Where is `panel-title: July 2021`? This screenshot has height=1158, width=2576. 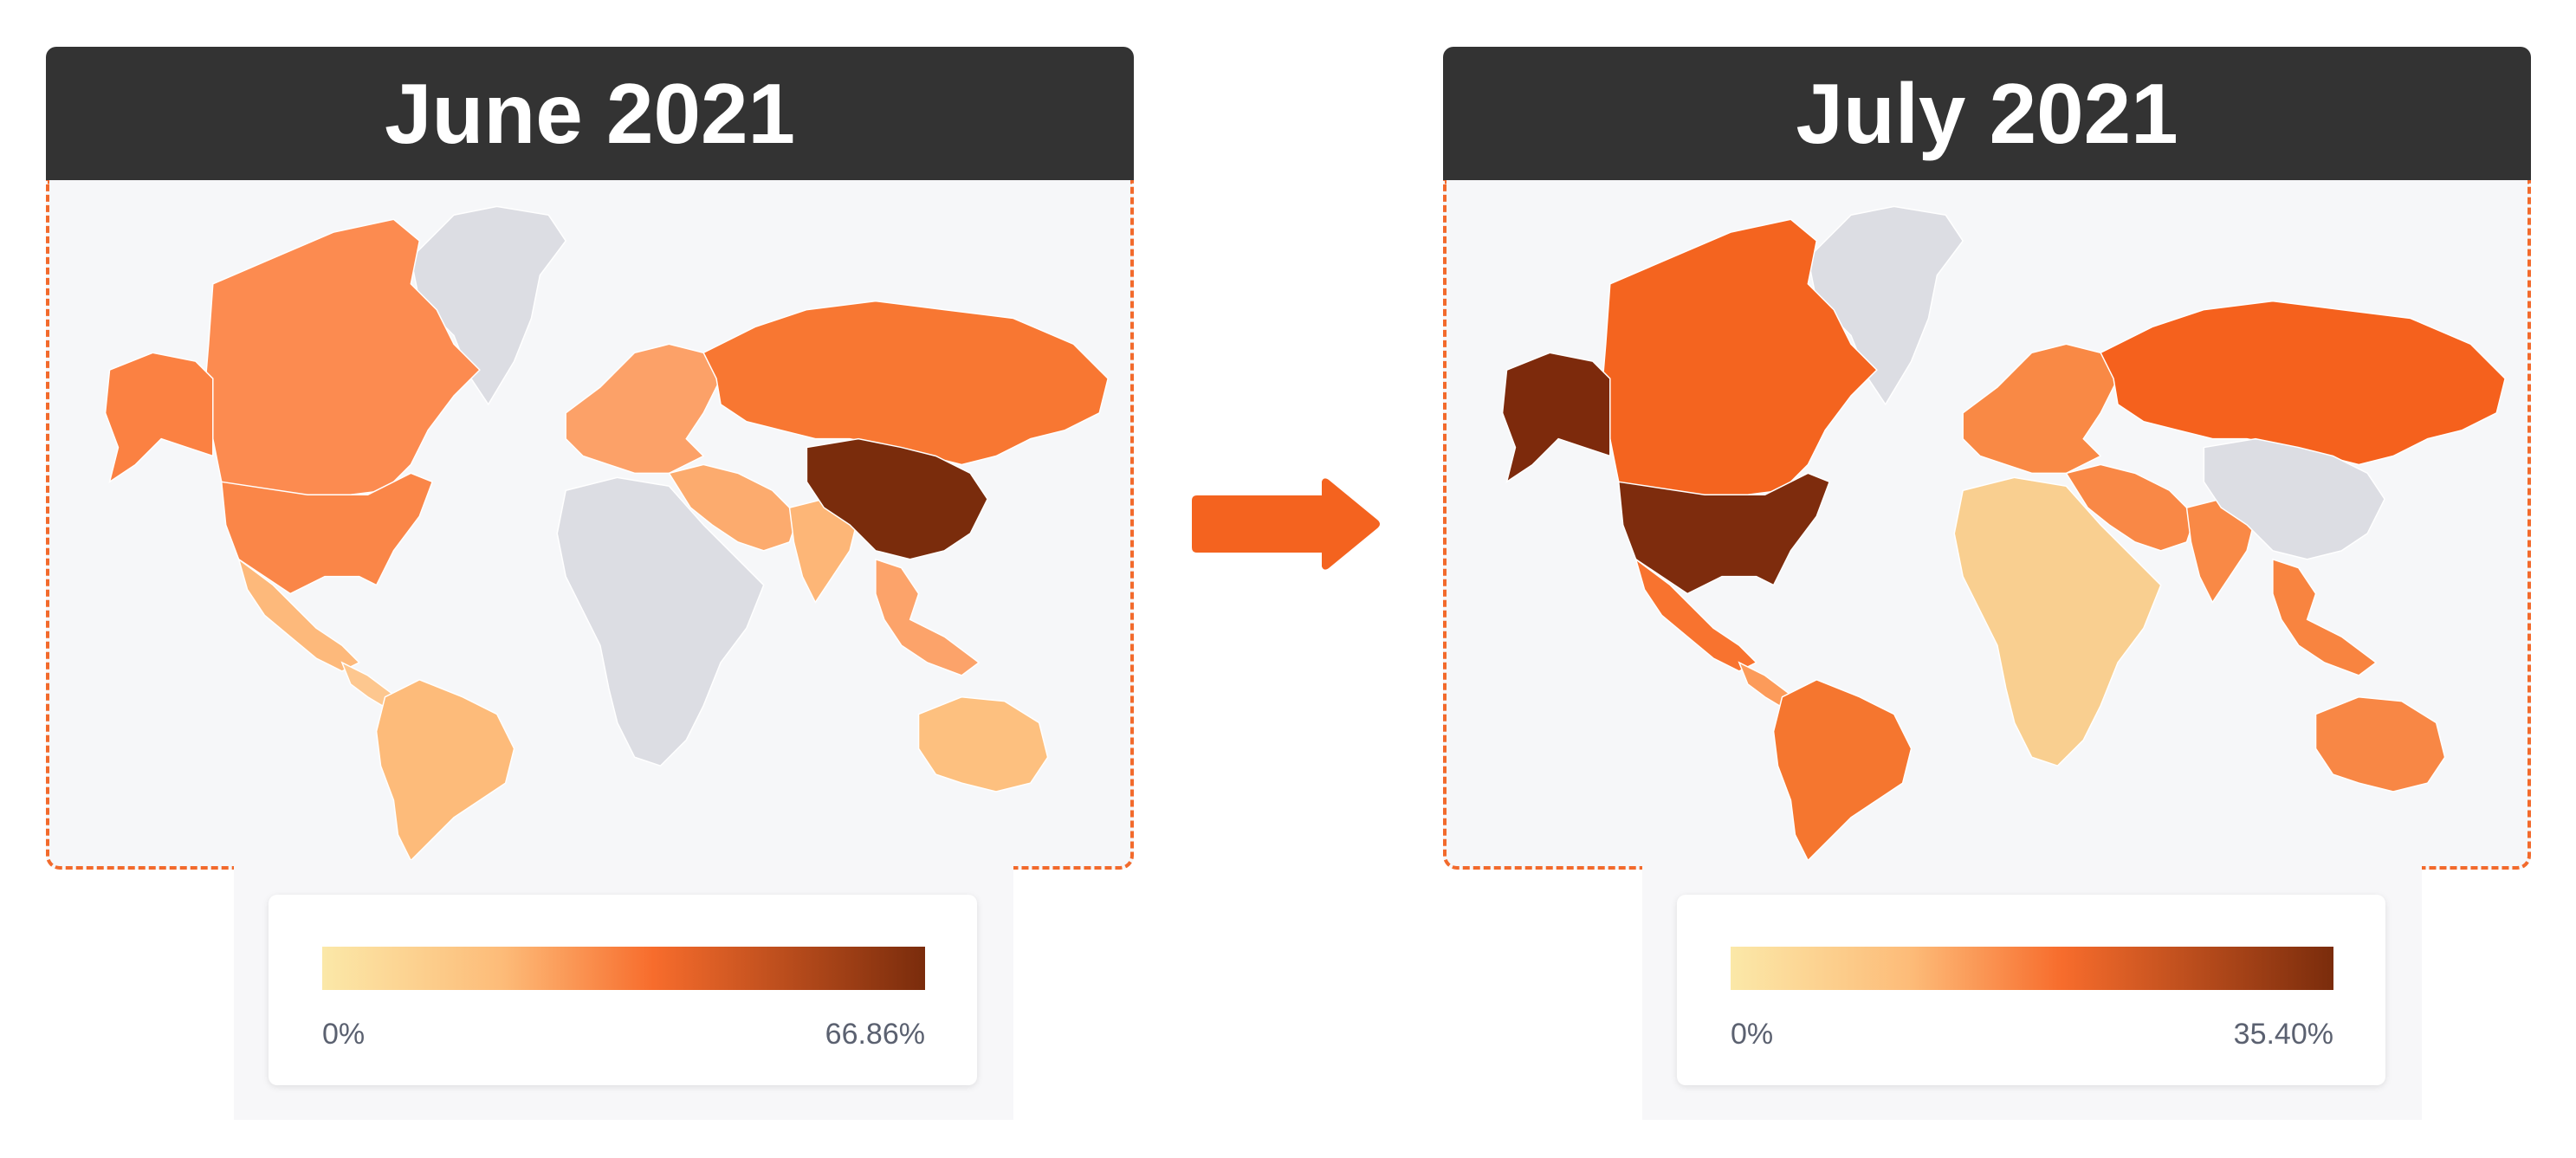
panel-title: July 2021 is located at coordinates (1987, 113).